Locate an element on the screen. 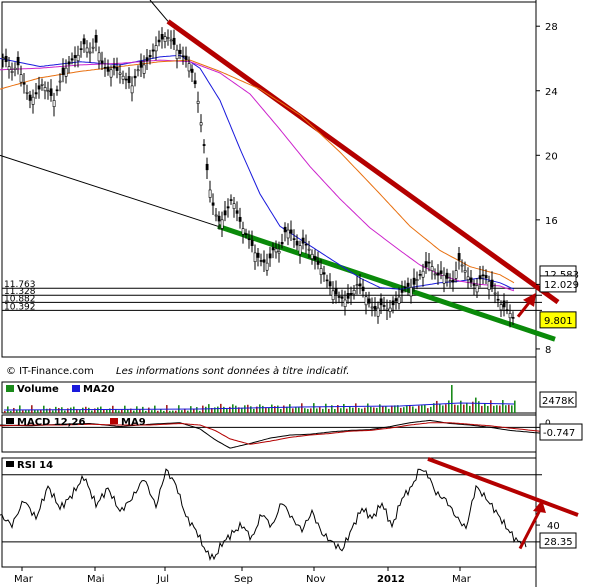 The image size is (592, 587). macd-frame is located at coordinates (269, 433).